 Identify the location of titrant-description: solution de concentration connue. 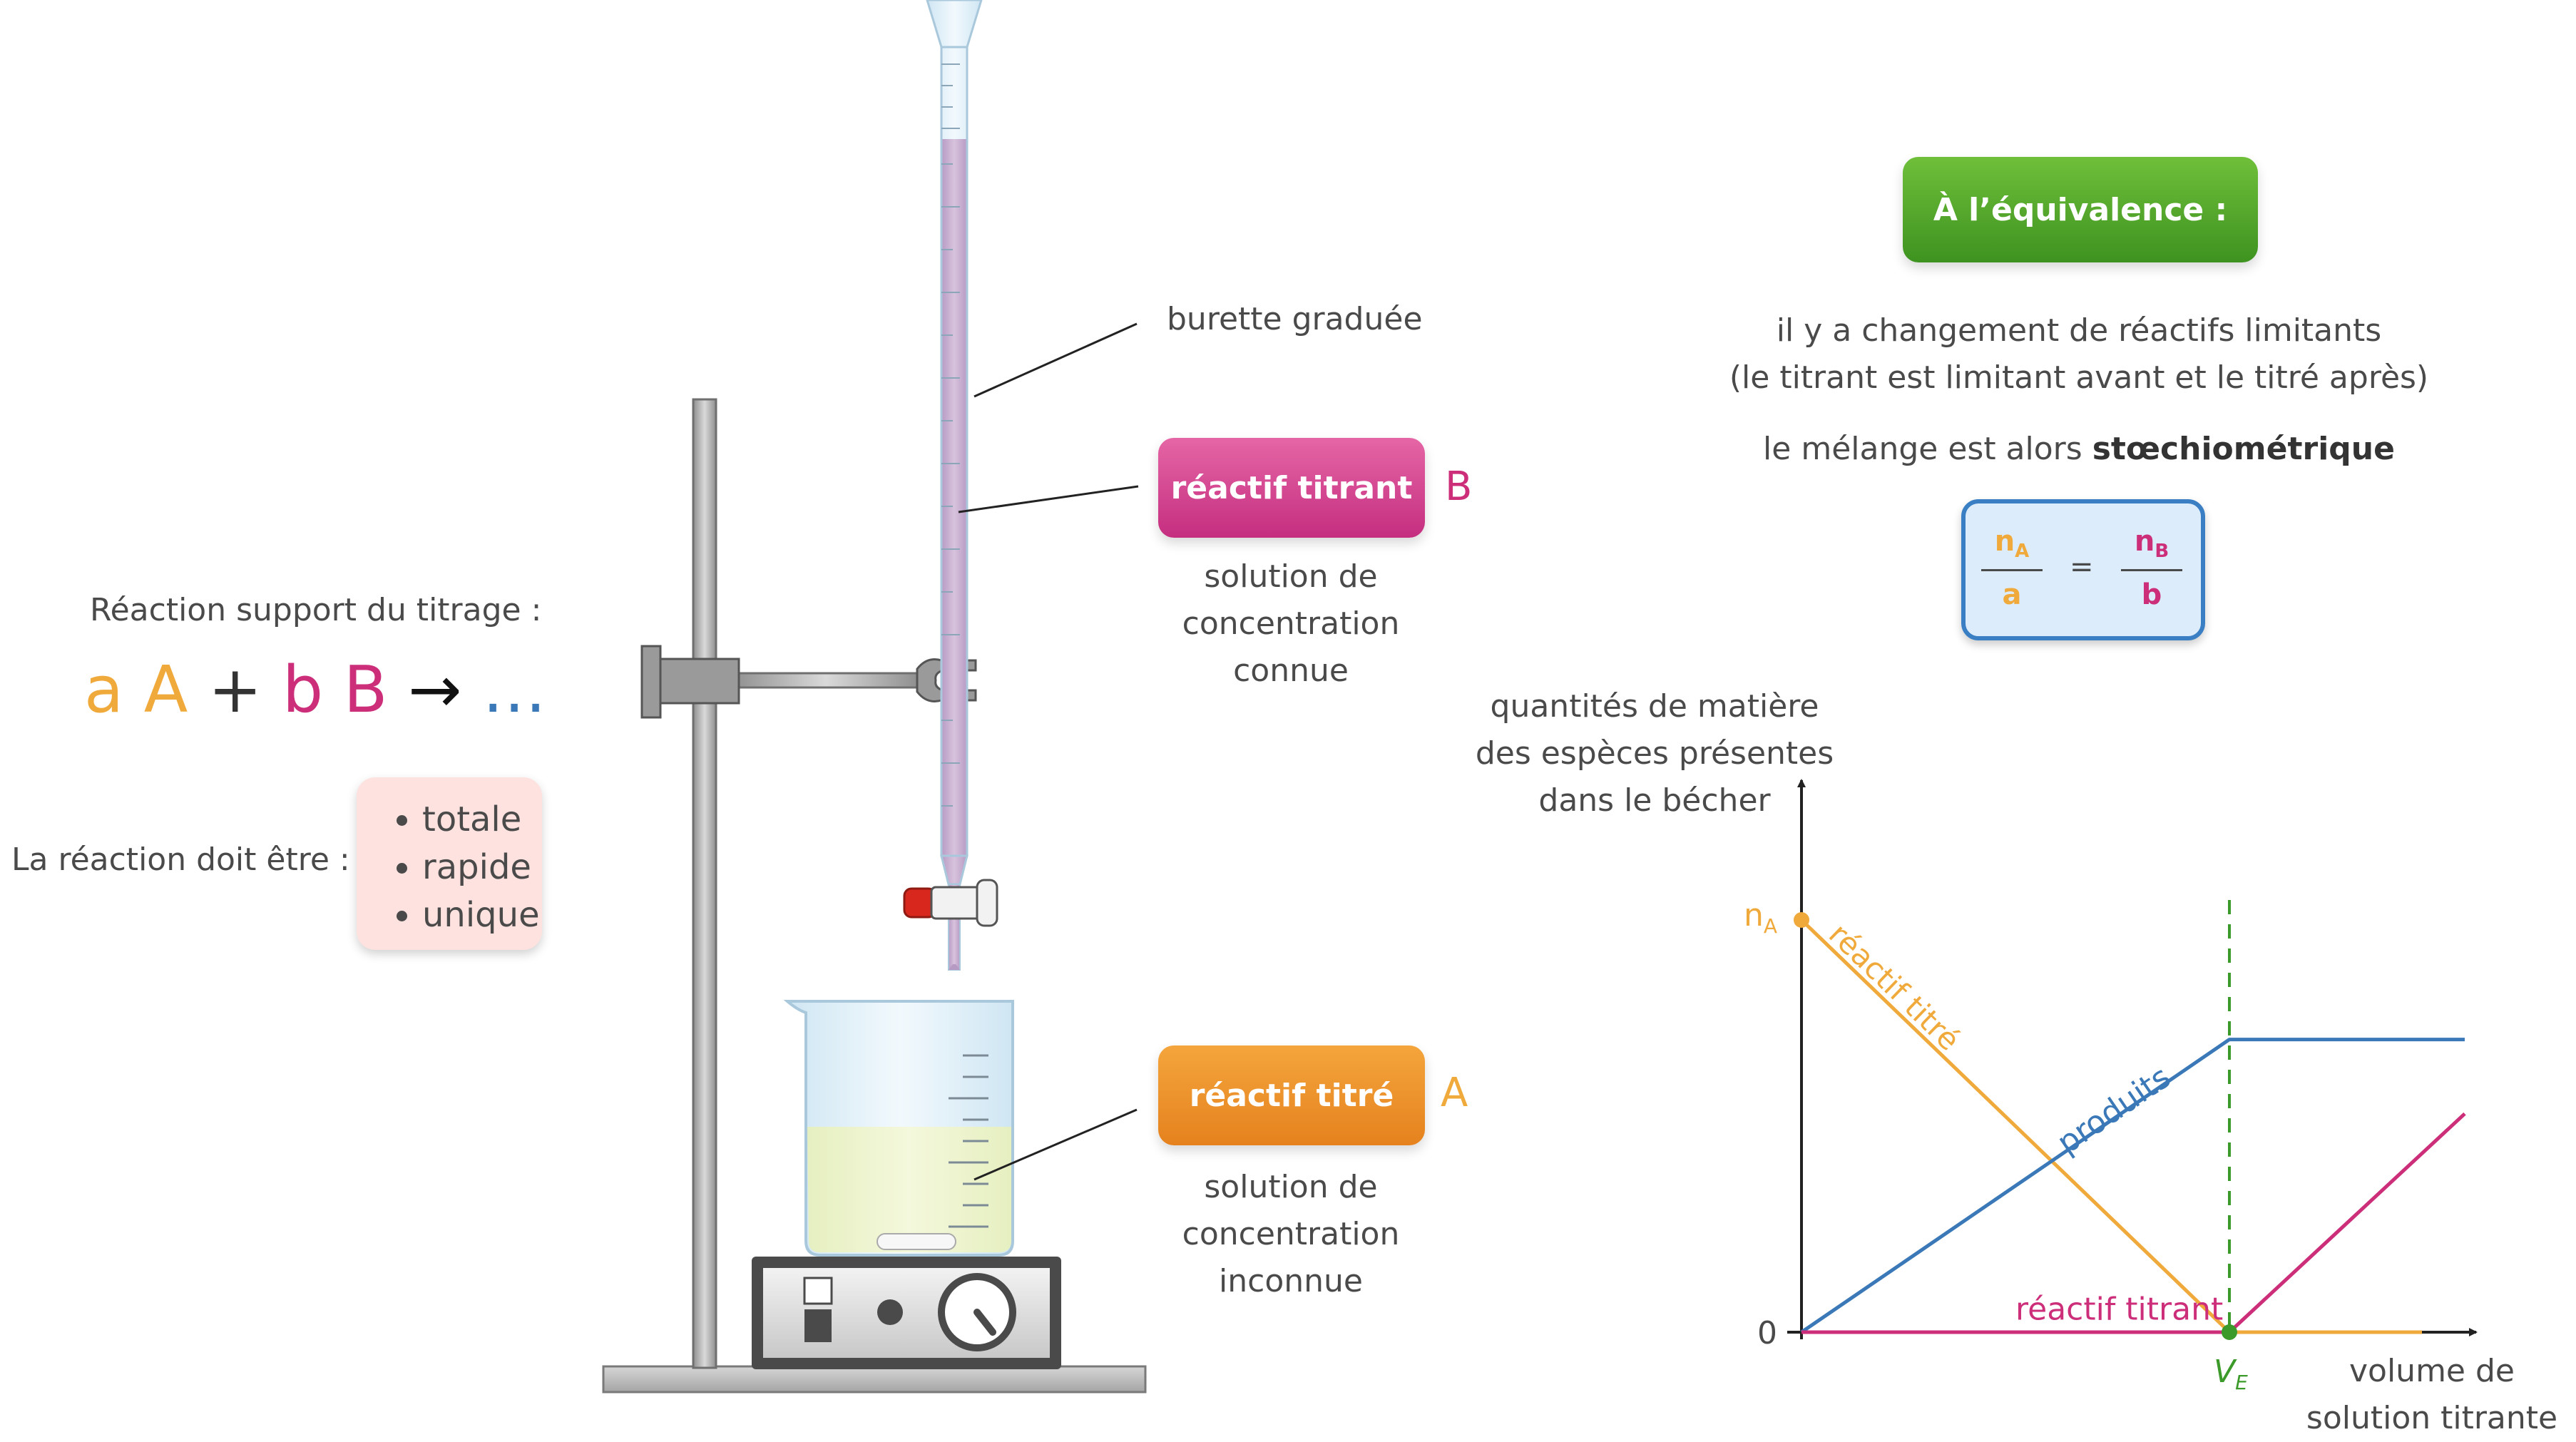
(1291, 624).